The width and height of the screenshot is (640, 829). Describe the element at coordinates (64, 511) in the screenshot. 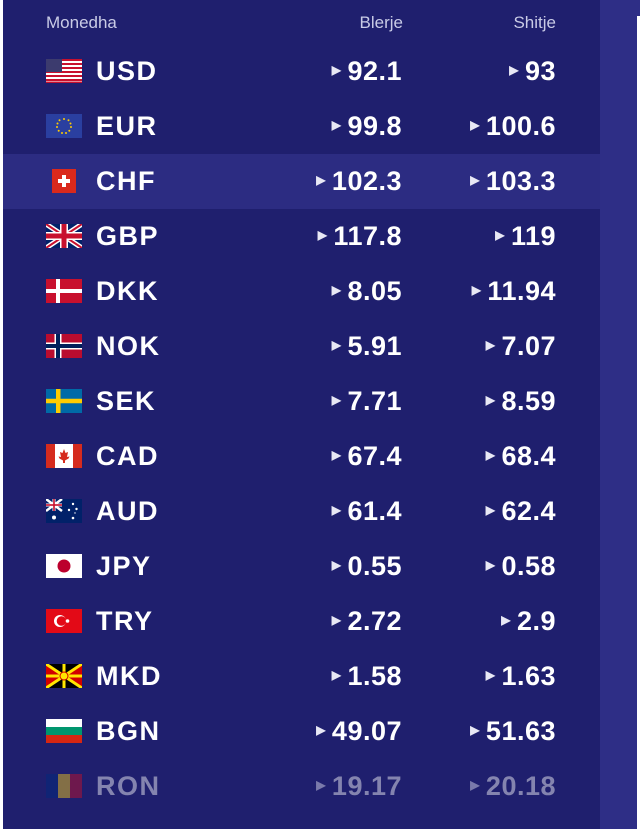

I see `australia-flag-icon` at that location.